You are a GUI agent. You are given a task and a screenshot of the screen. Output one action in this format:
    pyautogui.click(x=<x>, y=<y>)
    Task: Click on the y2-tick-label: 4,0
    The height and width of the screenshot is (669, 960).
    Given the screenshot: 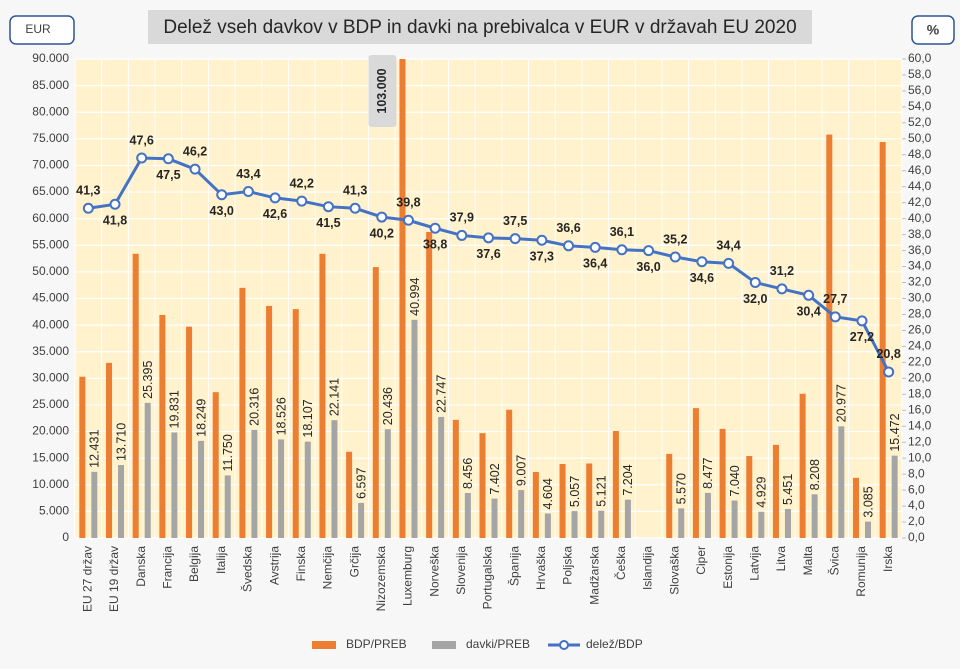 What is the action you would take?
    pyautogui.click(x=916, y=505)
    